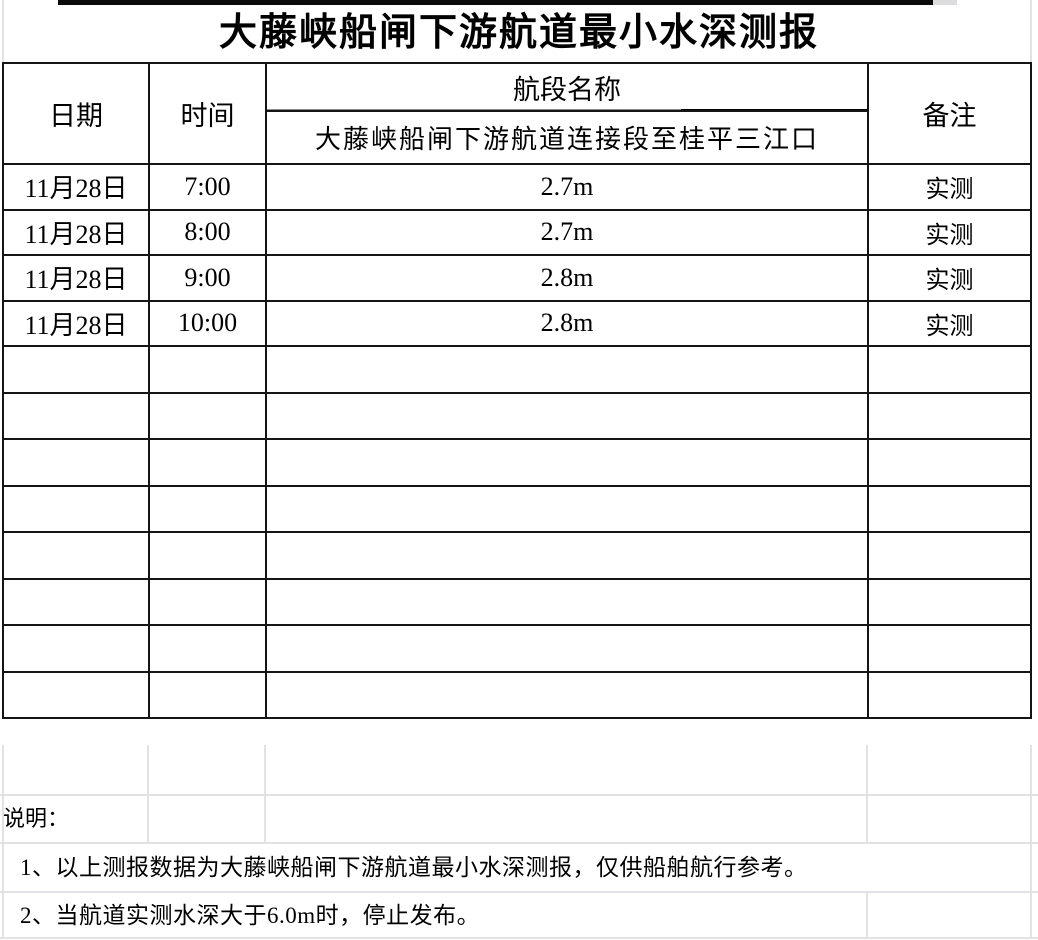 The width and height of the screenshot is (1038, 940). Describe the element at coordinates (161, 915) in the screenshot. I see `note-text: 当航道实测水深大于` at that location.